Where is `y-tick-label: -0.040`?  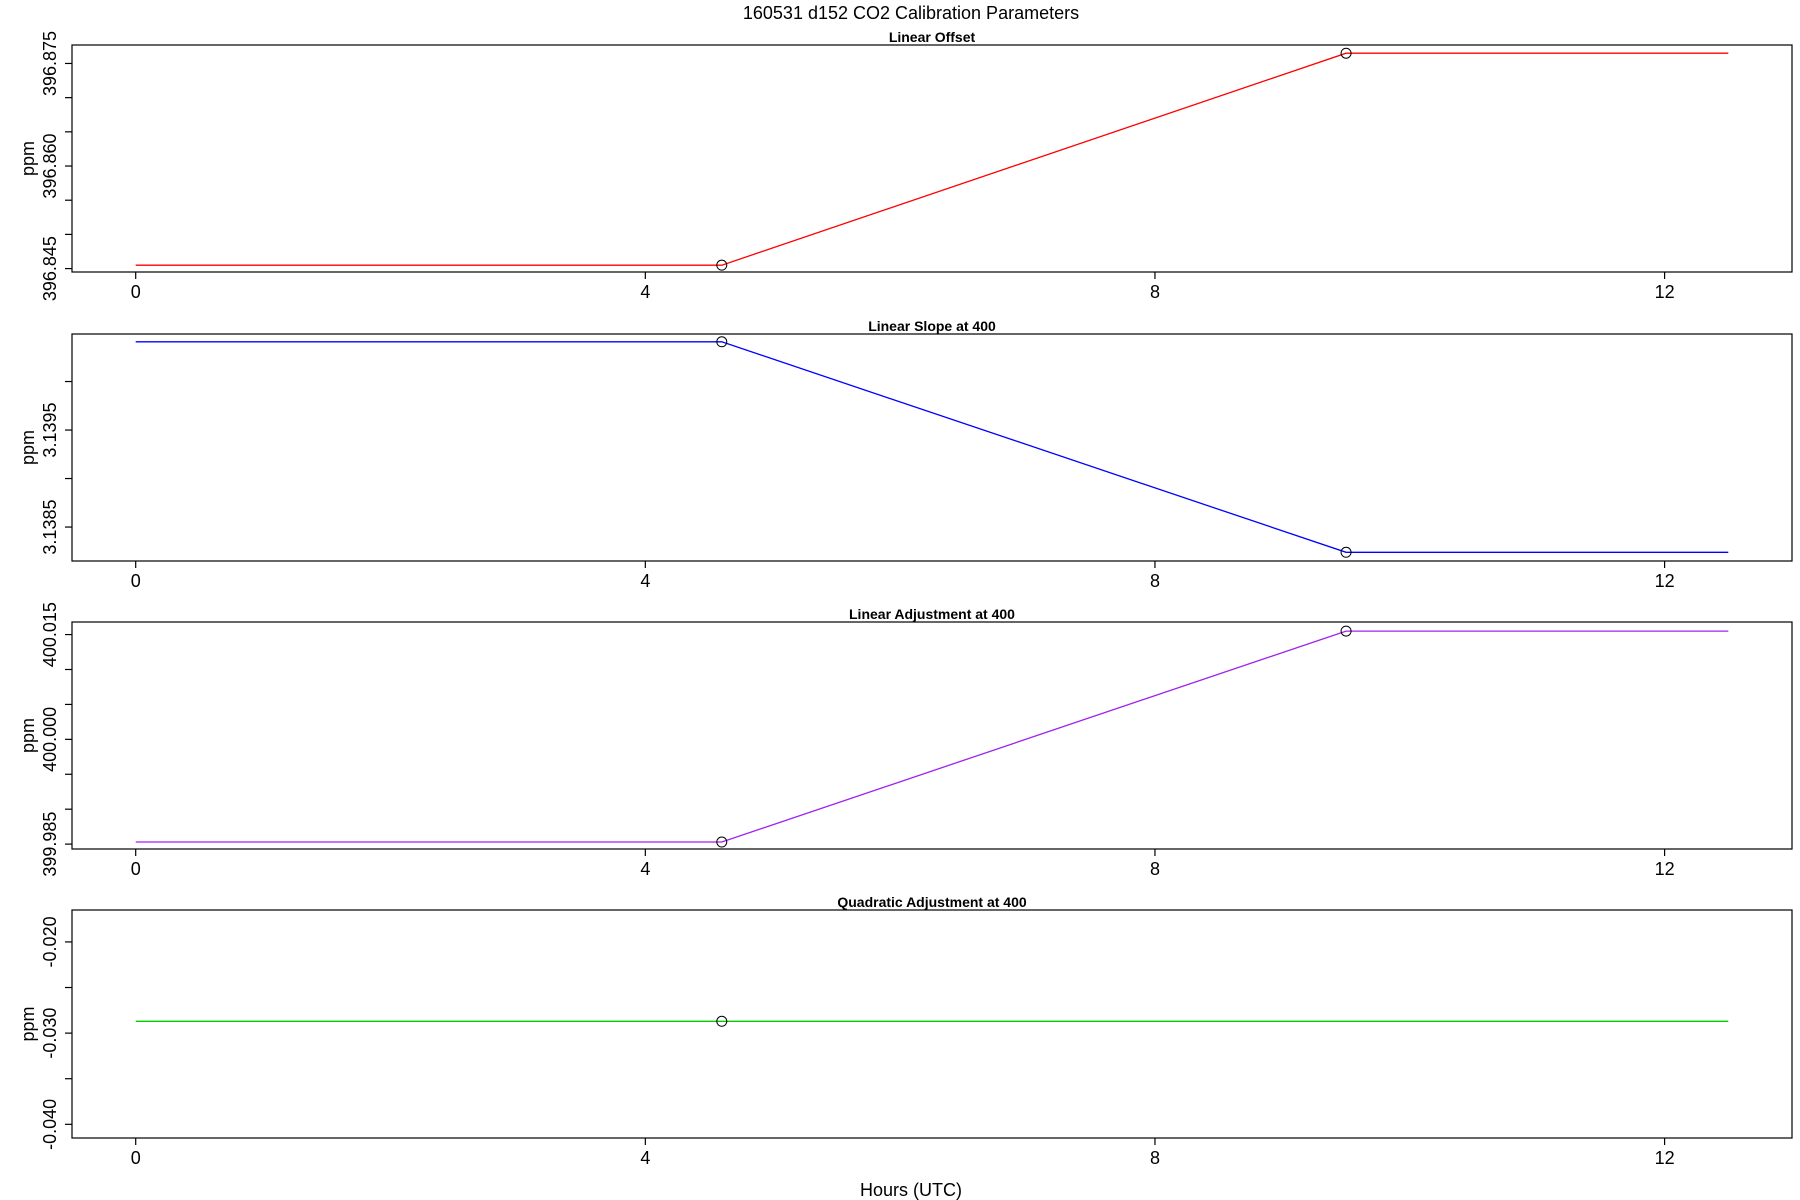 y-tick-label: -0.040 is located at coordinates (50, 1124).